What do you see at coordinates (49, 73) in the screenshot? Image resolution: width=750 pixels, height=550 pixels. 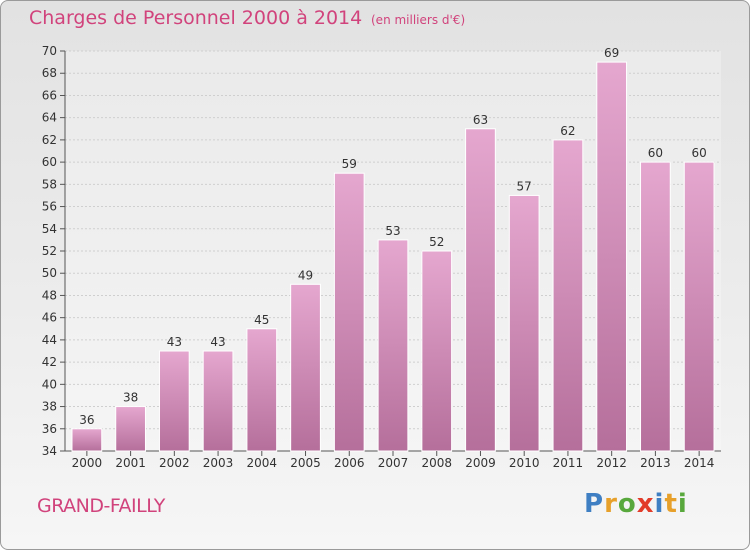 I see `y-tick-label: 68` at bounding box center [49, 73].